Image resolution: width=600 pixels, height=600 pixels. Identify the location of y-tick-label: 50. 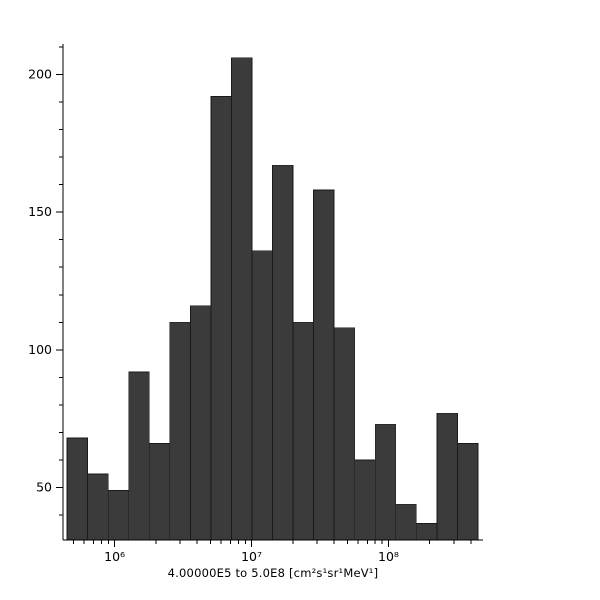
(44, 487).